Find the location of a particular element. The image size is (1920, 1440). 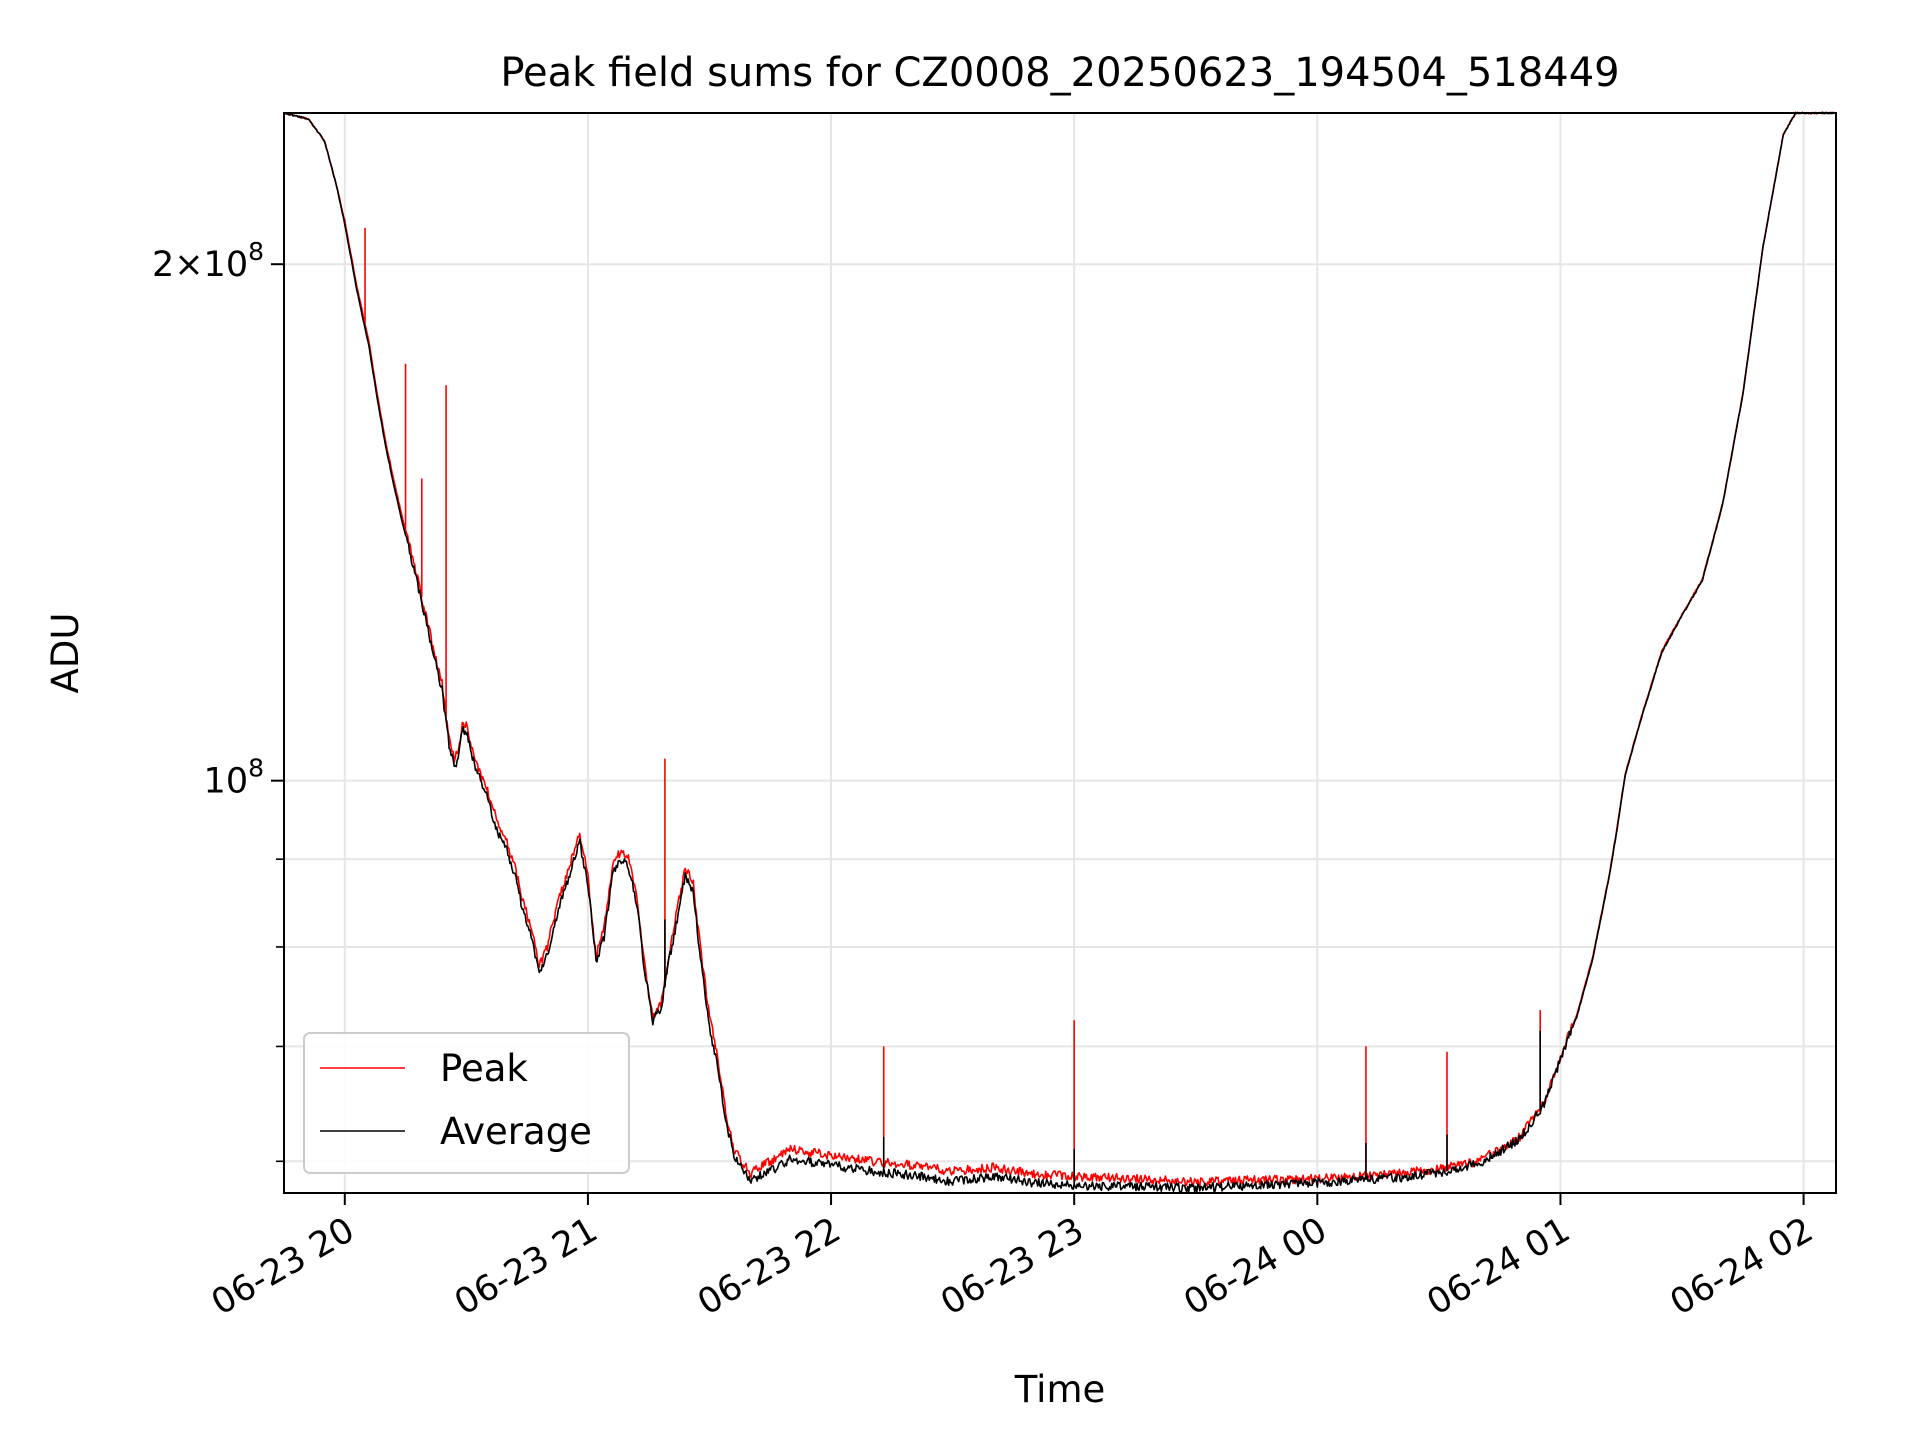

legend-label-peak: Peak is located at coordinates (484, 1068).